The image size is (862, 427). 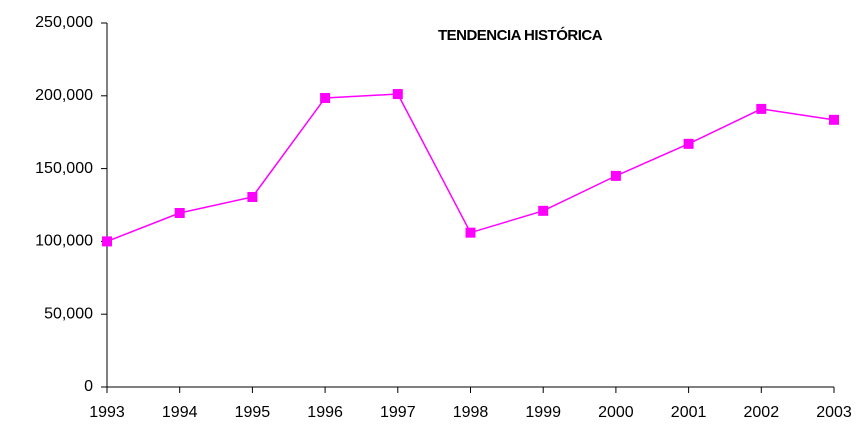 What do you see at coordinates (398, 412) in the screenshot?
I see `x-tick-label: 1997` at bounding box center [398, 412].